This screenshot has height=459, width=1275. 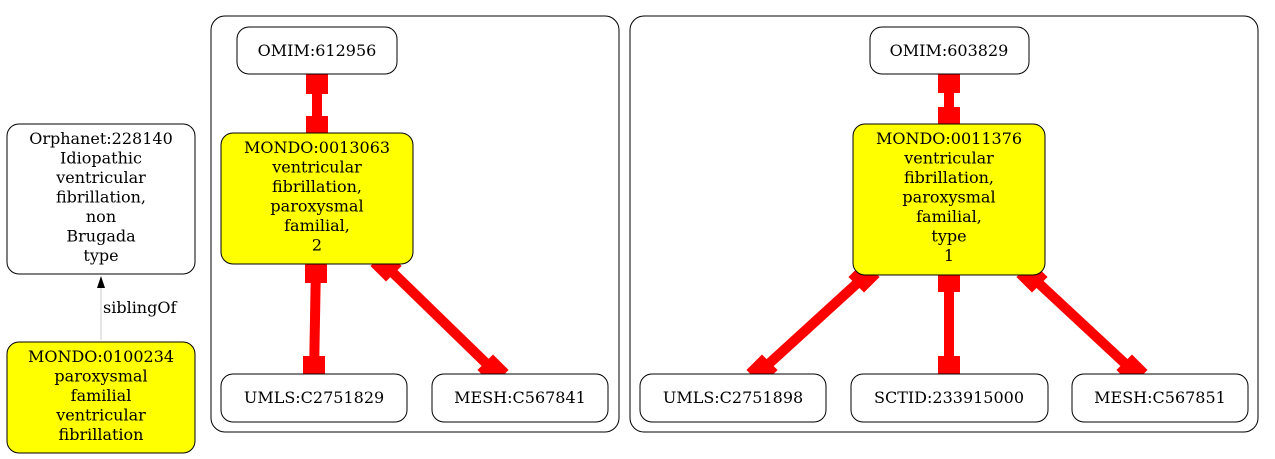 I want to click on node-label-line: Idiopathic, so click(x=101, y=158).